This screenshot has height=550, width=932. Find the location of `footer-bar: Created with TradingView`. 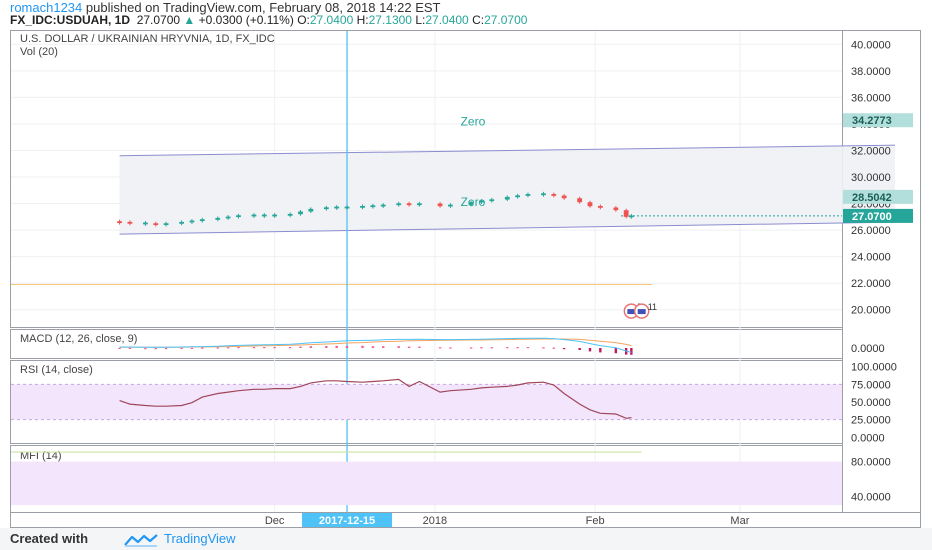

footer-bar: Created with TradingView is located at coordinates (466, 539).